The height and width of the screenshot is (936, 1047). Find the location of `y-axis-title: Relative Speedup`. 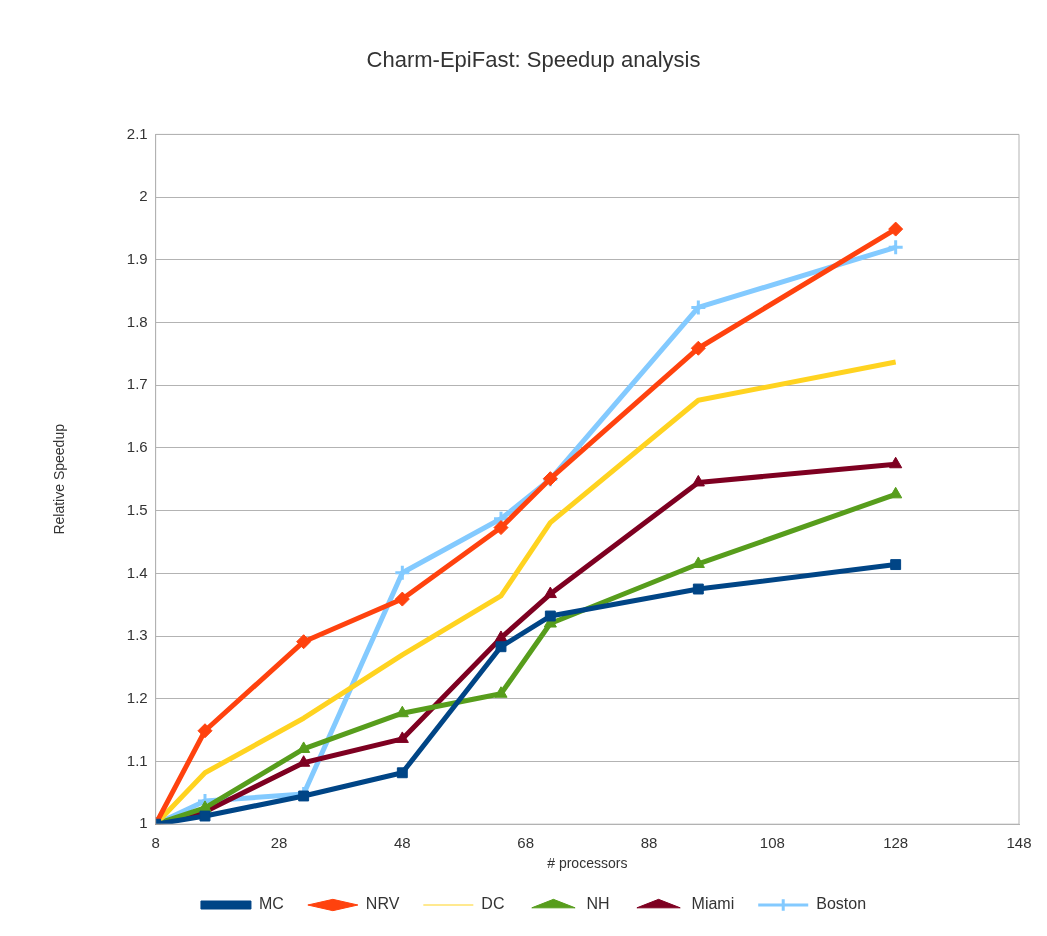

y-axis-title: Relative Speedup is located at coordinates (59, 479).